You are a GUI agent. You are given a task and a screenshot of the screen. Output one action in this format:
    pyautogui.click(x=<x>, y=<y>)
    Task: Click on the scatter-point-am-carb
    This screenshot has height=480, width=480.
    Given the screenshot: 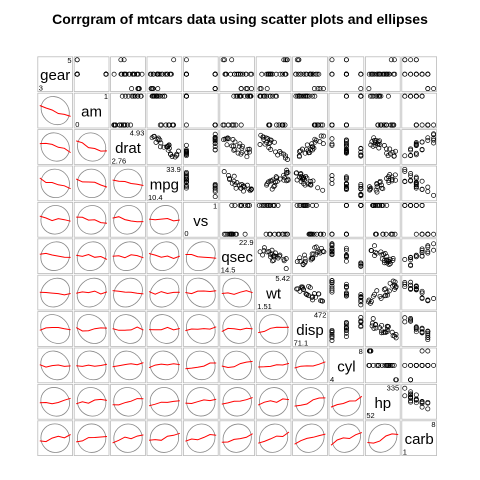 What is the action you would take?
    pyautogui.click(x=422, y=96)
    